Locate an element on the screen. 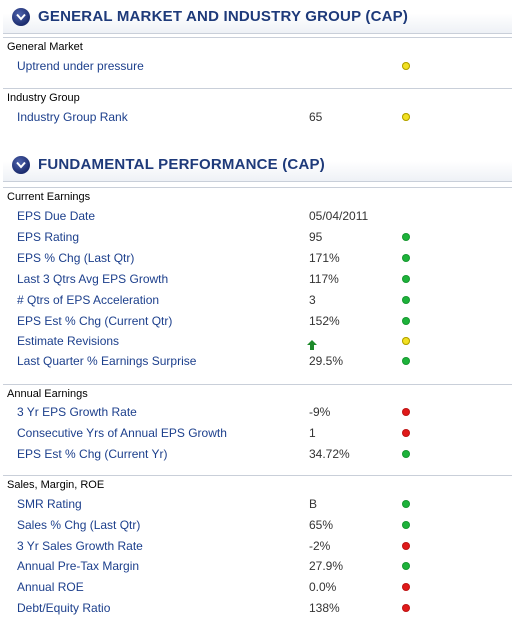 The width and height of the screenshot is (528, 640). section-title: FUNDAMENTAL PERFORMANCE (CAP) is located at coordinates (181, 164).